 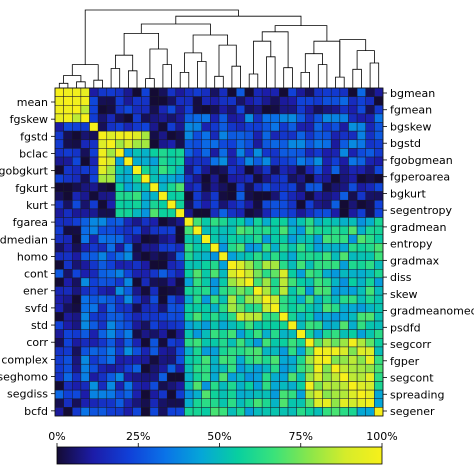 I want to click on row-label-right: diss, so click(x=401, y=277).